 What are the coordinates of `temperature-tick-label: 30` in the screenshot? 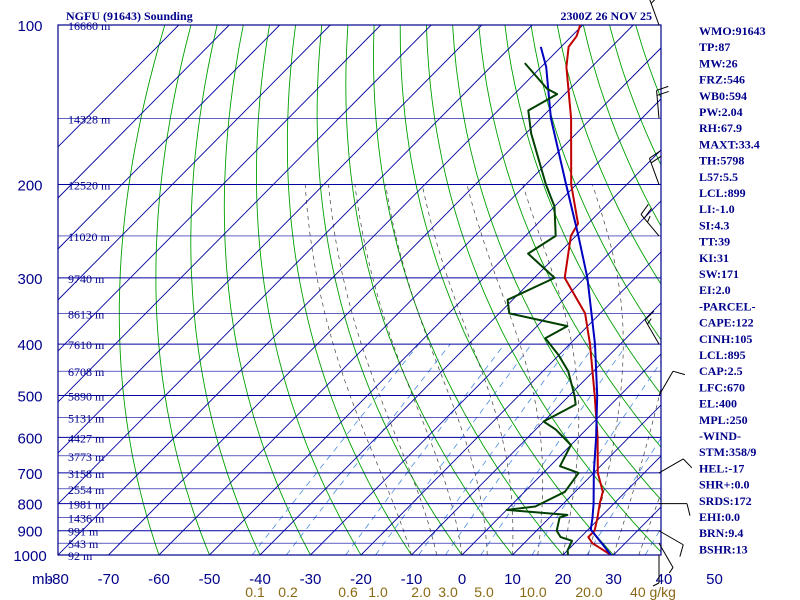 It's located at (613, 579).